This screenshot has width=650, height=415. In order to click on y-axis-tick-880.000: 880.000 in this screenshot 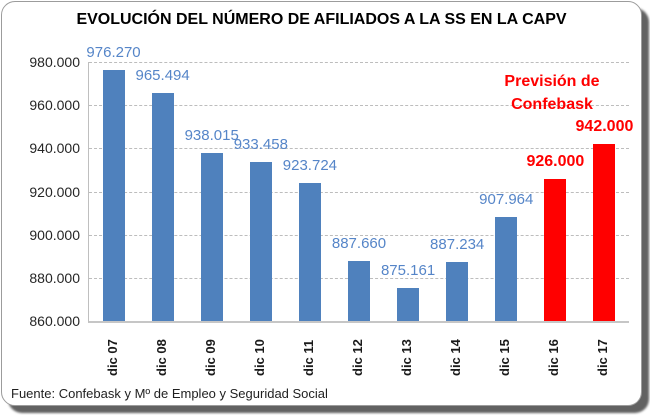, I will do `click(54, 277)`.